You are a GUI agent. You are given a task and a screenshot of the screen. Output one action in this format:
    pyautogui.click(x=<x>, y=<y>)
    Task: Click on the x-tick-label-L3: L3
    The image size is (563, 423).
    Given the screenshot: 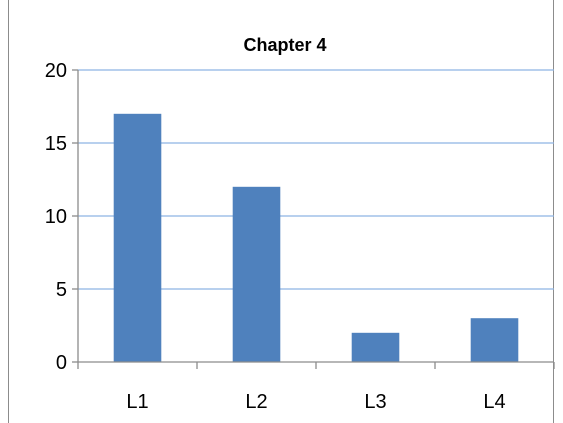 What is the action you would take?
    pyautogui.click(x=375, y=402)
    